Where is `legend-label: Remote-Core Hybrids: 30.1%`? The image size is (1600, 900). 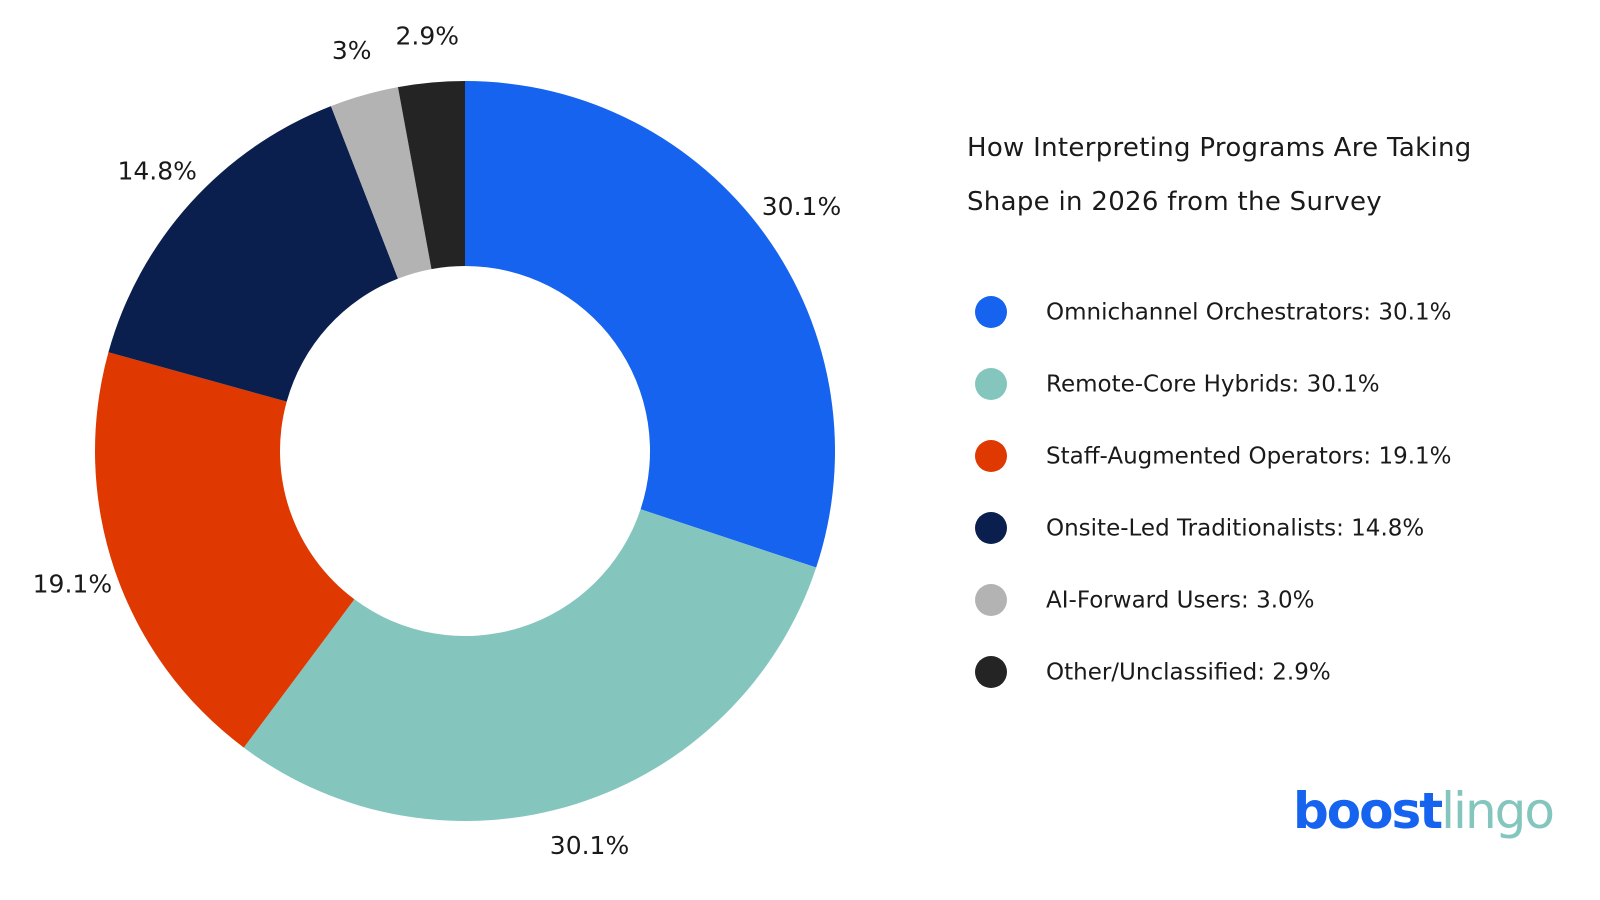
legend-label: Remote-Core Hybrids: 30.1% is located at coordinates (1213, 385).